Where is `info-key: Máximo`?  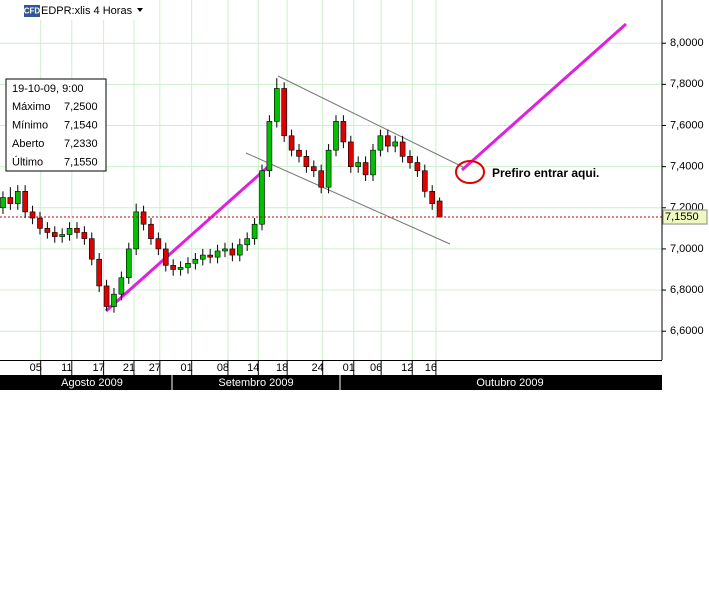 info-key: Máximo is located at coordinates (31, 107).